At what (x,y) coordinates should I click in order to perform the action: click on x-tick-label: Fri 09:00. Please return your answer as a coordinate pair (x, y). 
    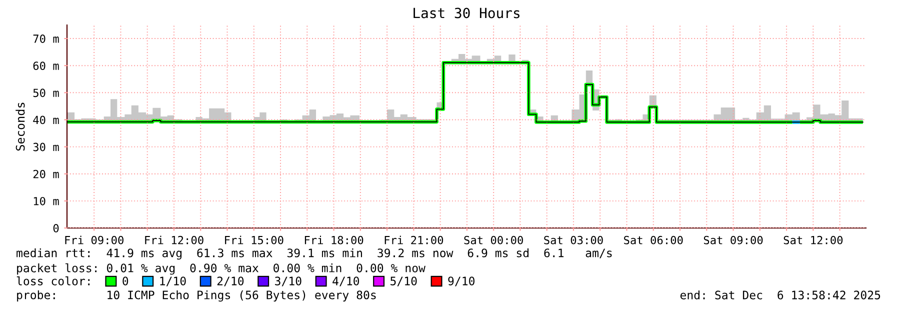
    Looking at the image, I should click on (94, 240).